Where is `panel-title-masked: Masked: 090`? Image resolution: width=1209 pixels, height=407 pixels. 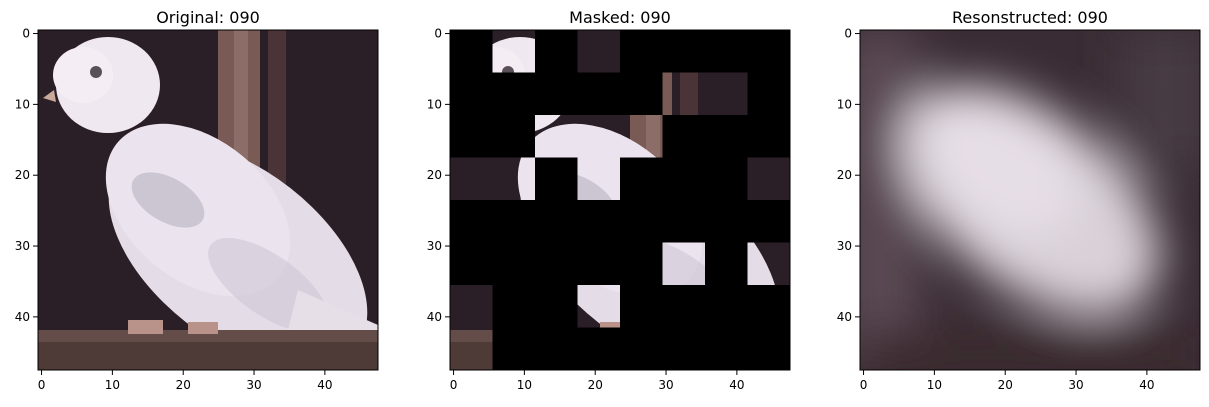 panel-title-masked: Masked: 090 is located at coordinates (620, 17).